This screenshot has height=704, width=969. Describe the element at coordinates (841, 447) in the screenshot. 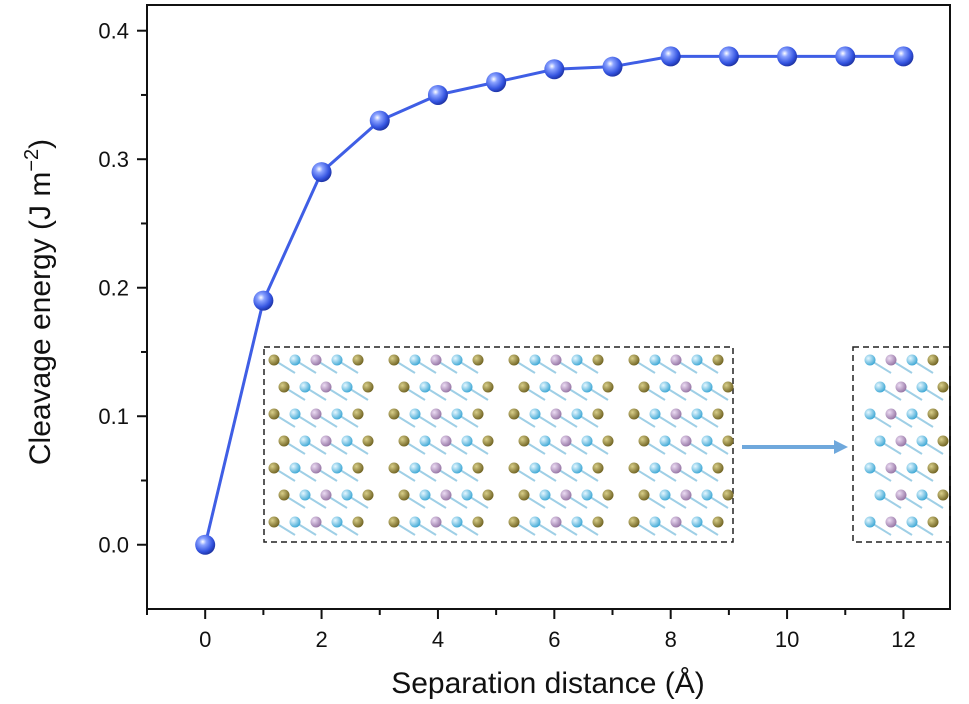

I see `inset-arrow-head` at that location.